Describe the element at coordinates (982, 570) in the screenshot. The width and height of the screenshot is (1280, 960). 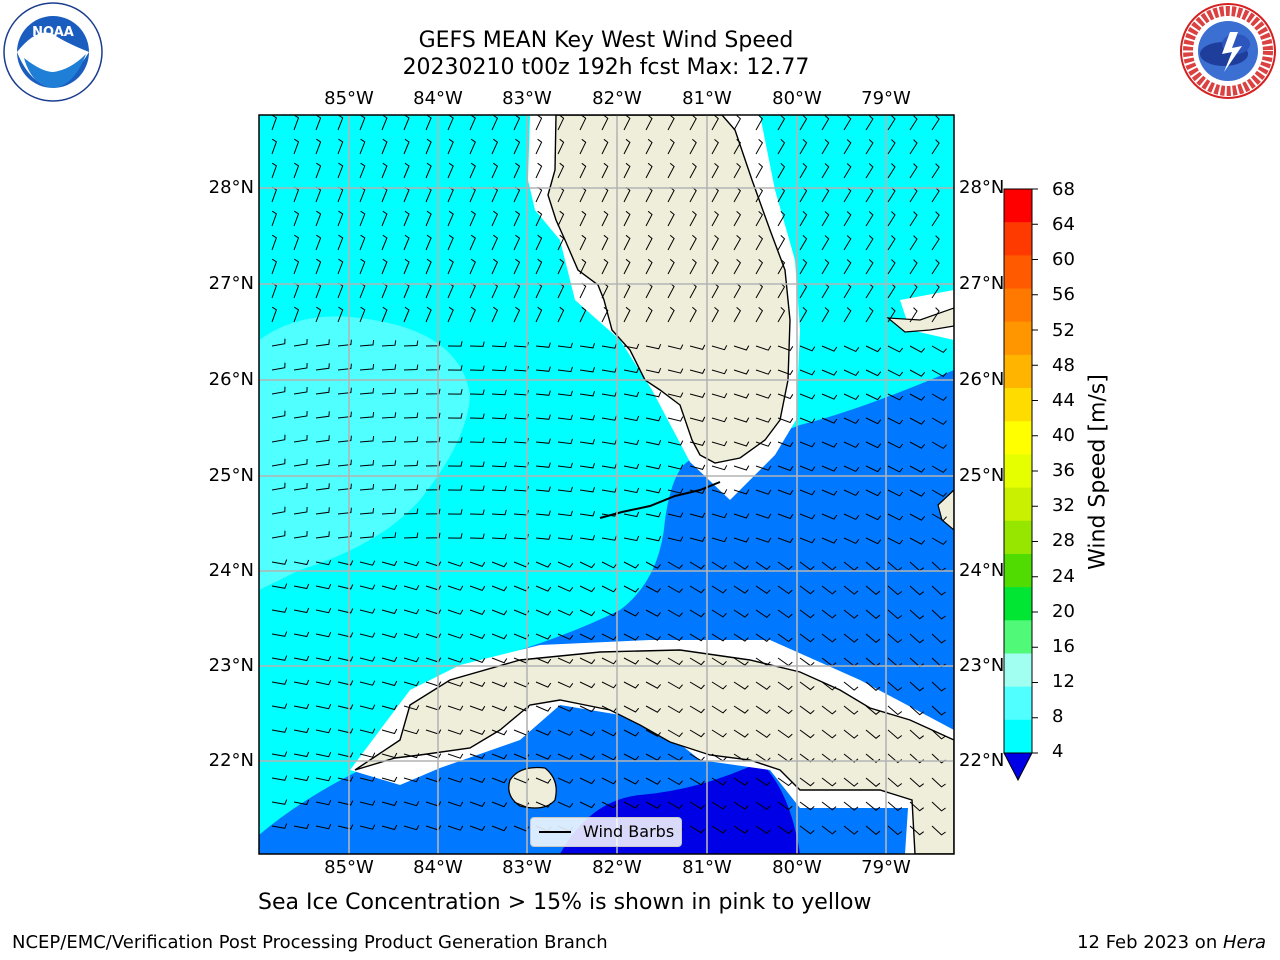
I see `lat-label-right: 24°N` at that location.